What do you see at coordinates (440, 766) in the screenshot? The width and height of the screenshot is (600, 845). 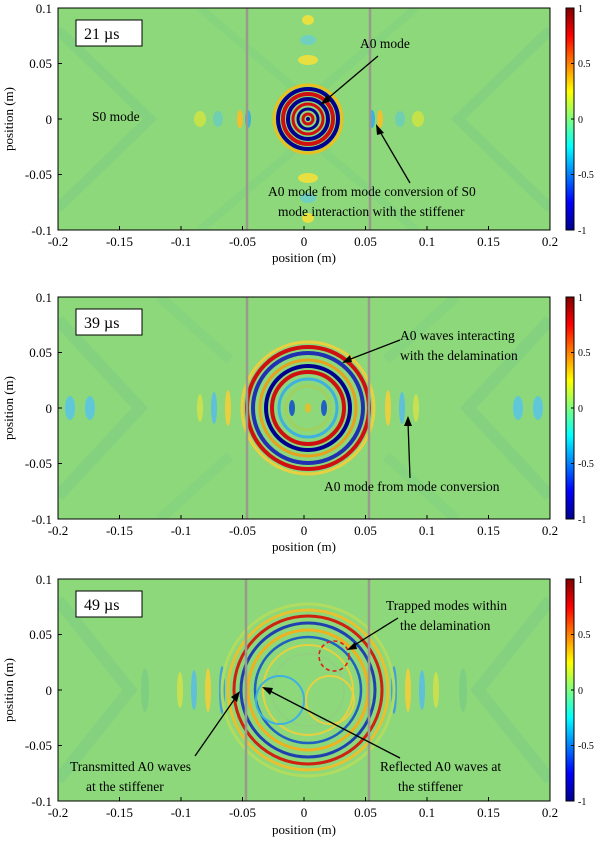 I see `svg-text: Reflected A0 waves at` at bounding box center [440, 766].